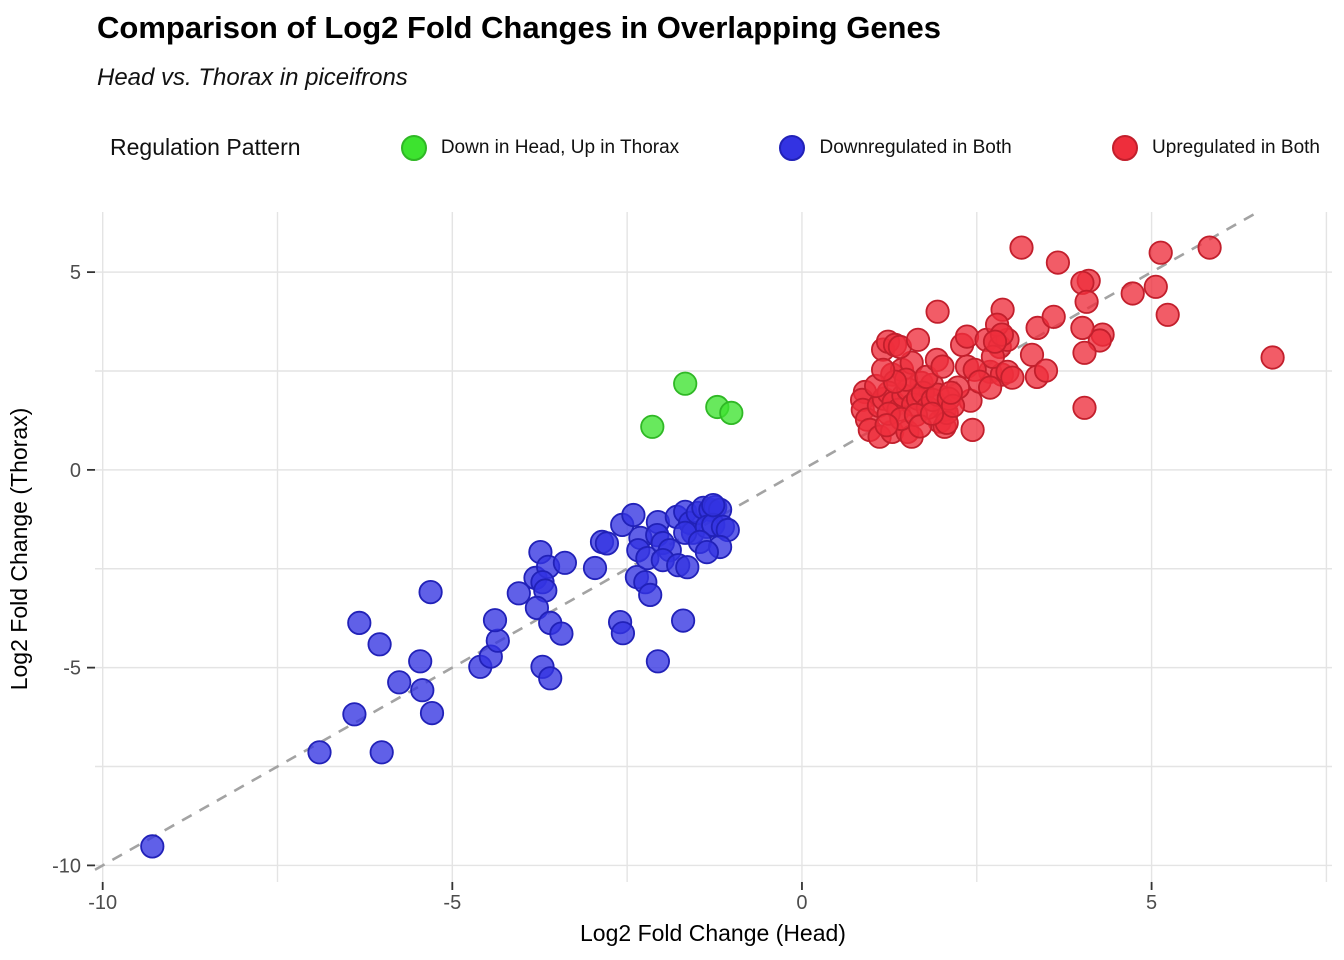 Image resolution: width=1344 pixels, height=960 pixels. What do you see at coordinates (102, 903) in the screenshot?
I see `x-tick-label: -10` at bounding box center [102, 903].